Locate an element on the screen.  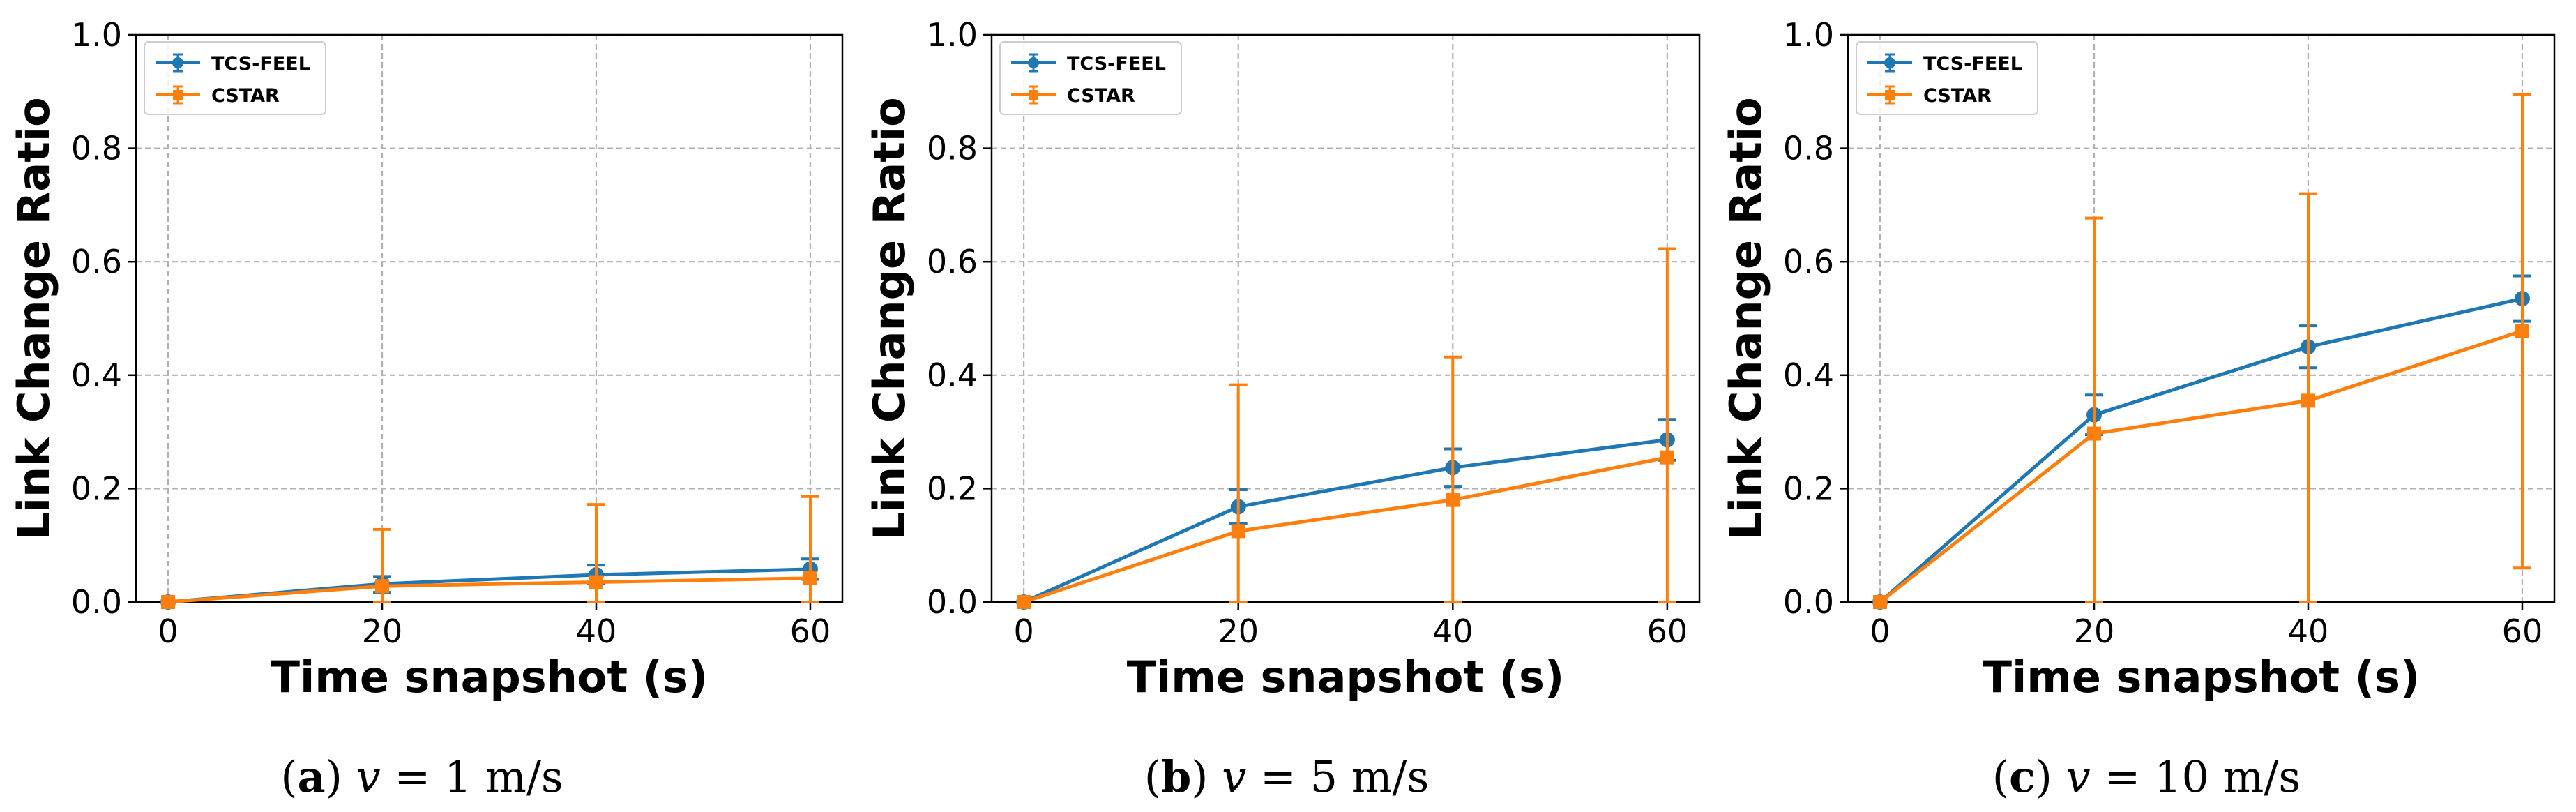
caption-letter: c is located at coordinates (2022, 776).